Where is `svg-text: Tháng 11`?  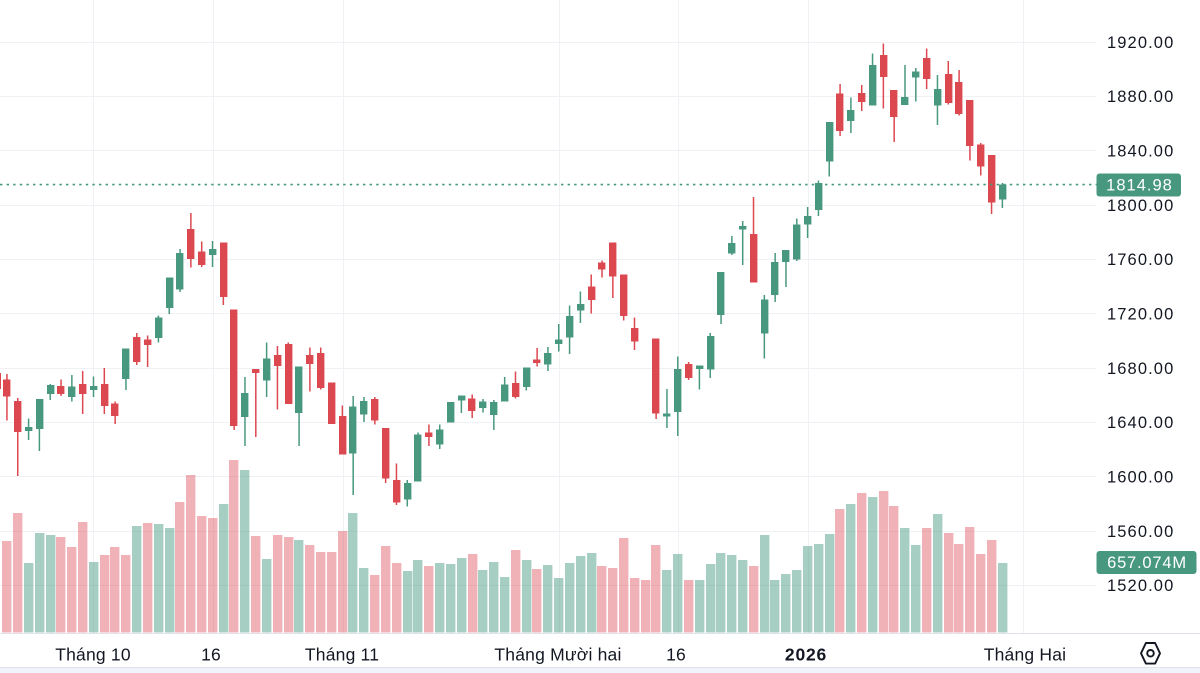
svg-text: Tháng 11 is located at coordinates (342, 655).